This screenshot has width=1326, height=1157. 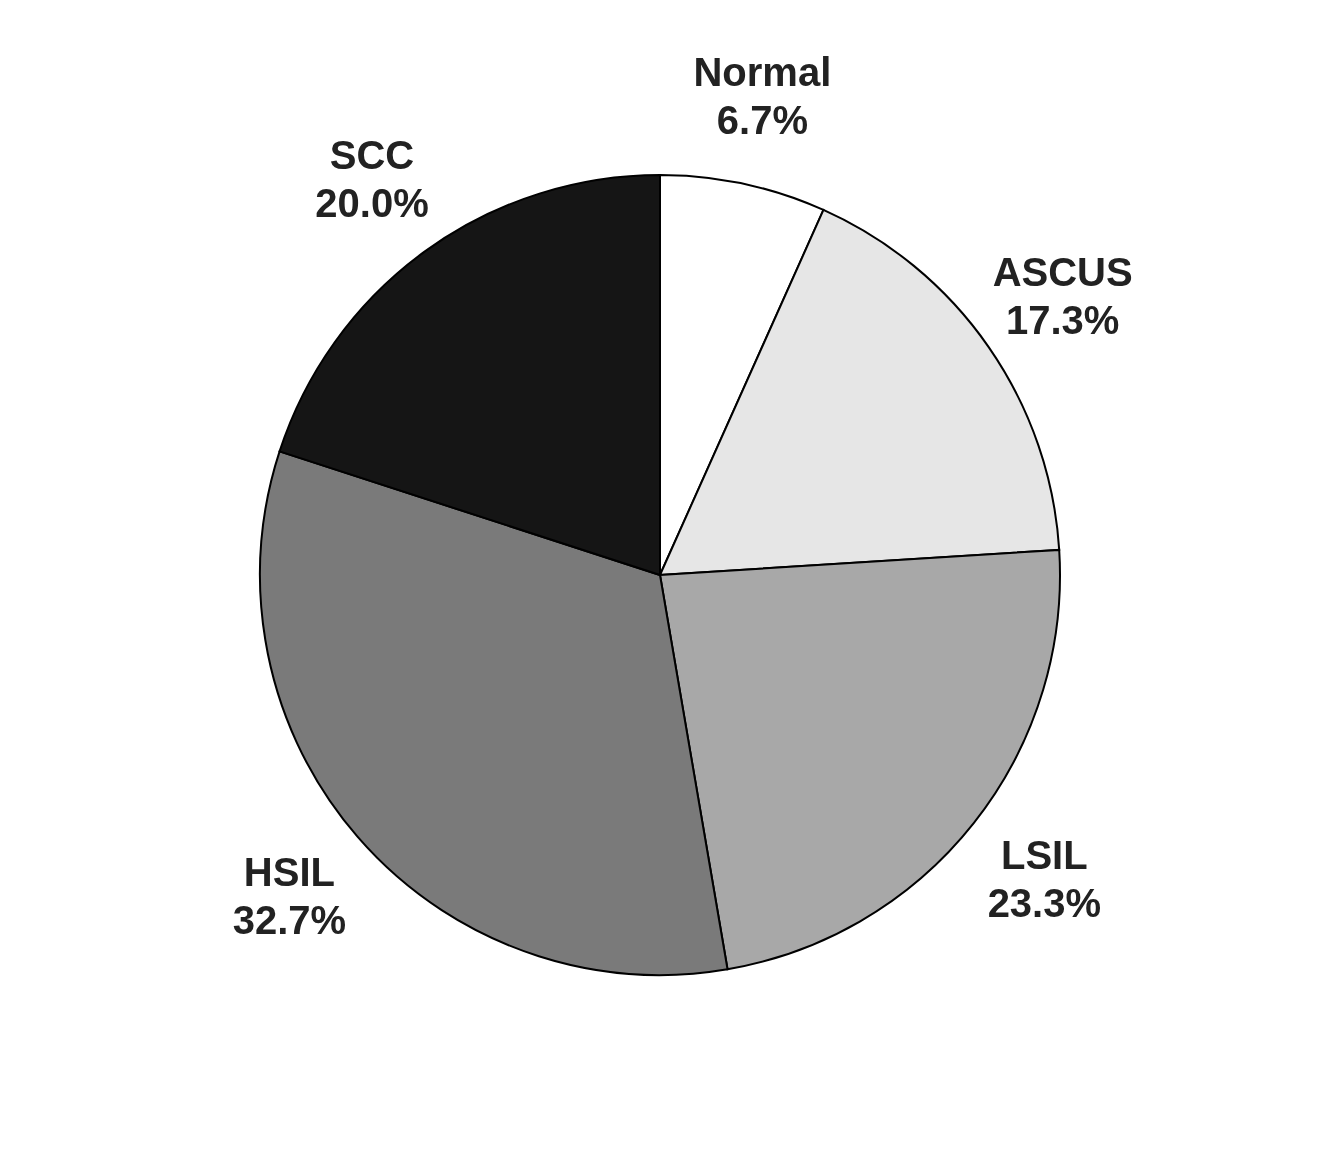 What do you see at coordinates (1062, 271) in the screenshot?
I see `slice-label: ASCUS` at bounding box center [1062, 271].